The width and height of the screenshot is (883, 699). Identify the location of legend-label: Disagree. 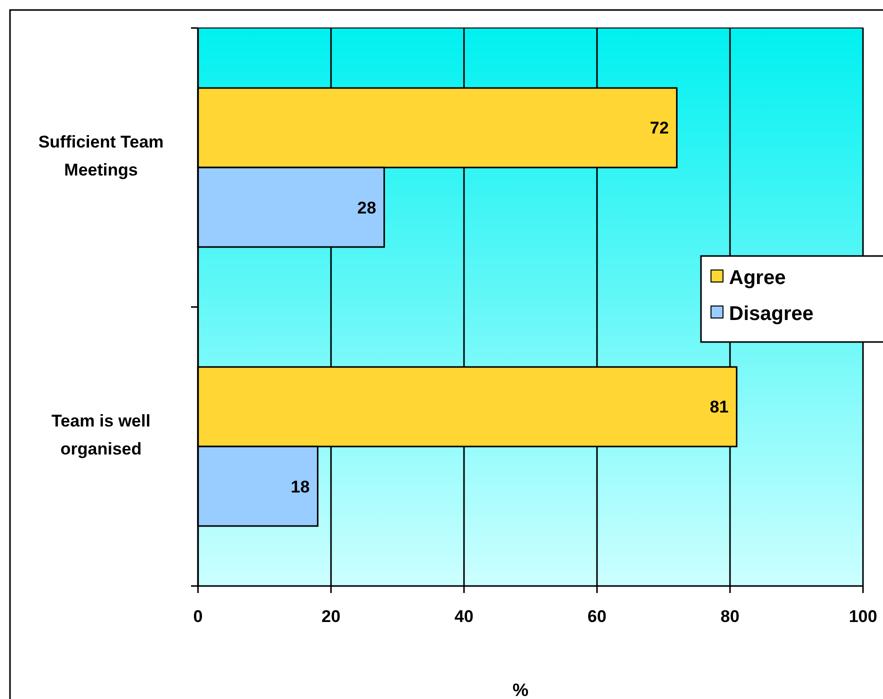
(771, 314).